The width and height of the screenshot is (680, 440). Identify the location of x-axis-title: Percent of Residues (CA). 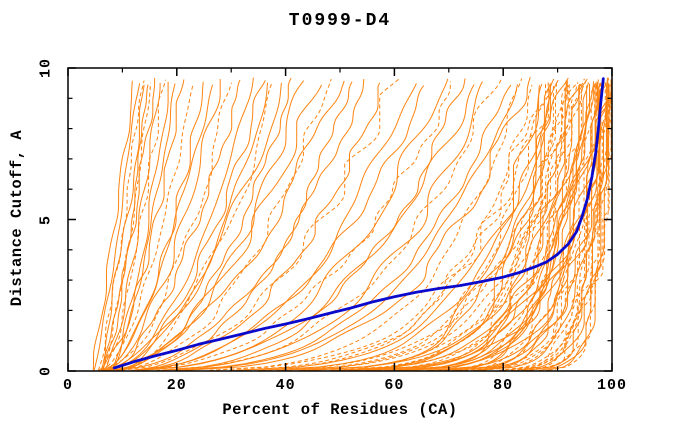
(340, 410).